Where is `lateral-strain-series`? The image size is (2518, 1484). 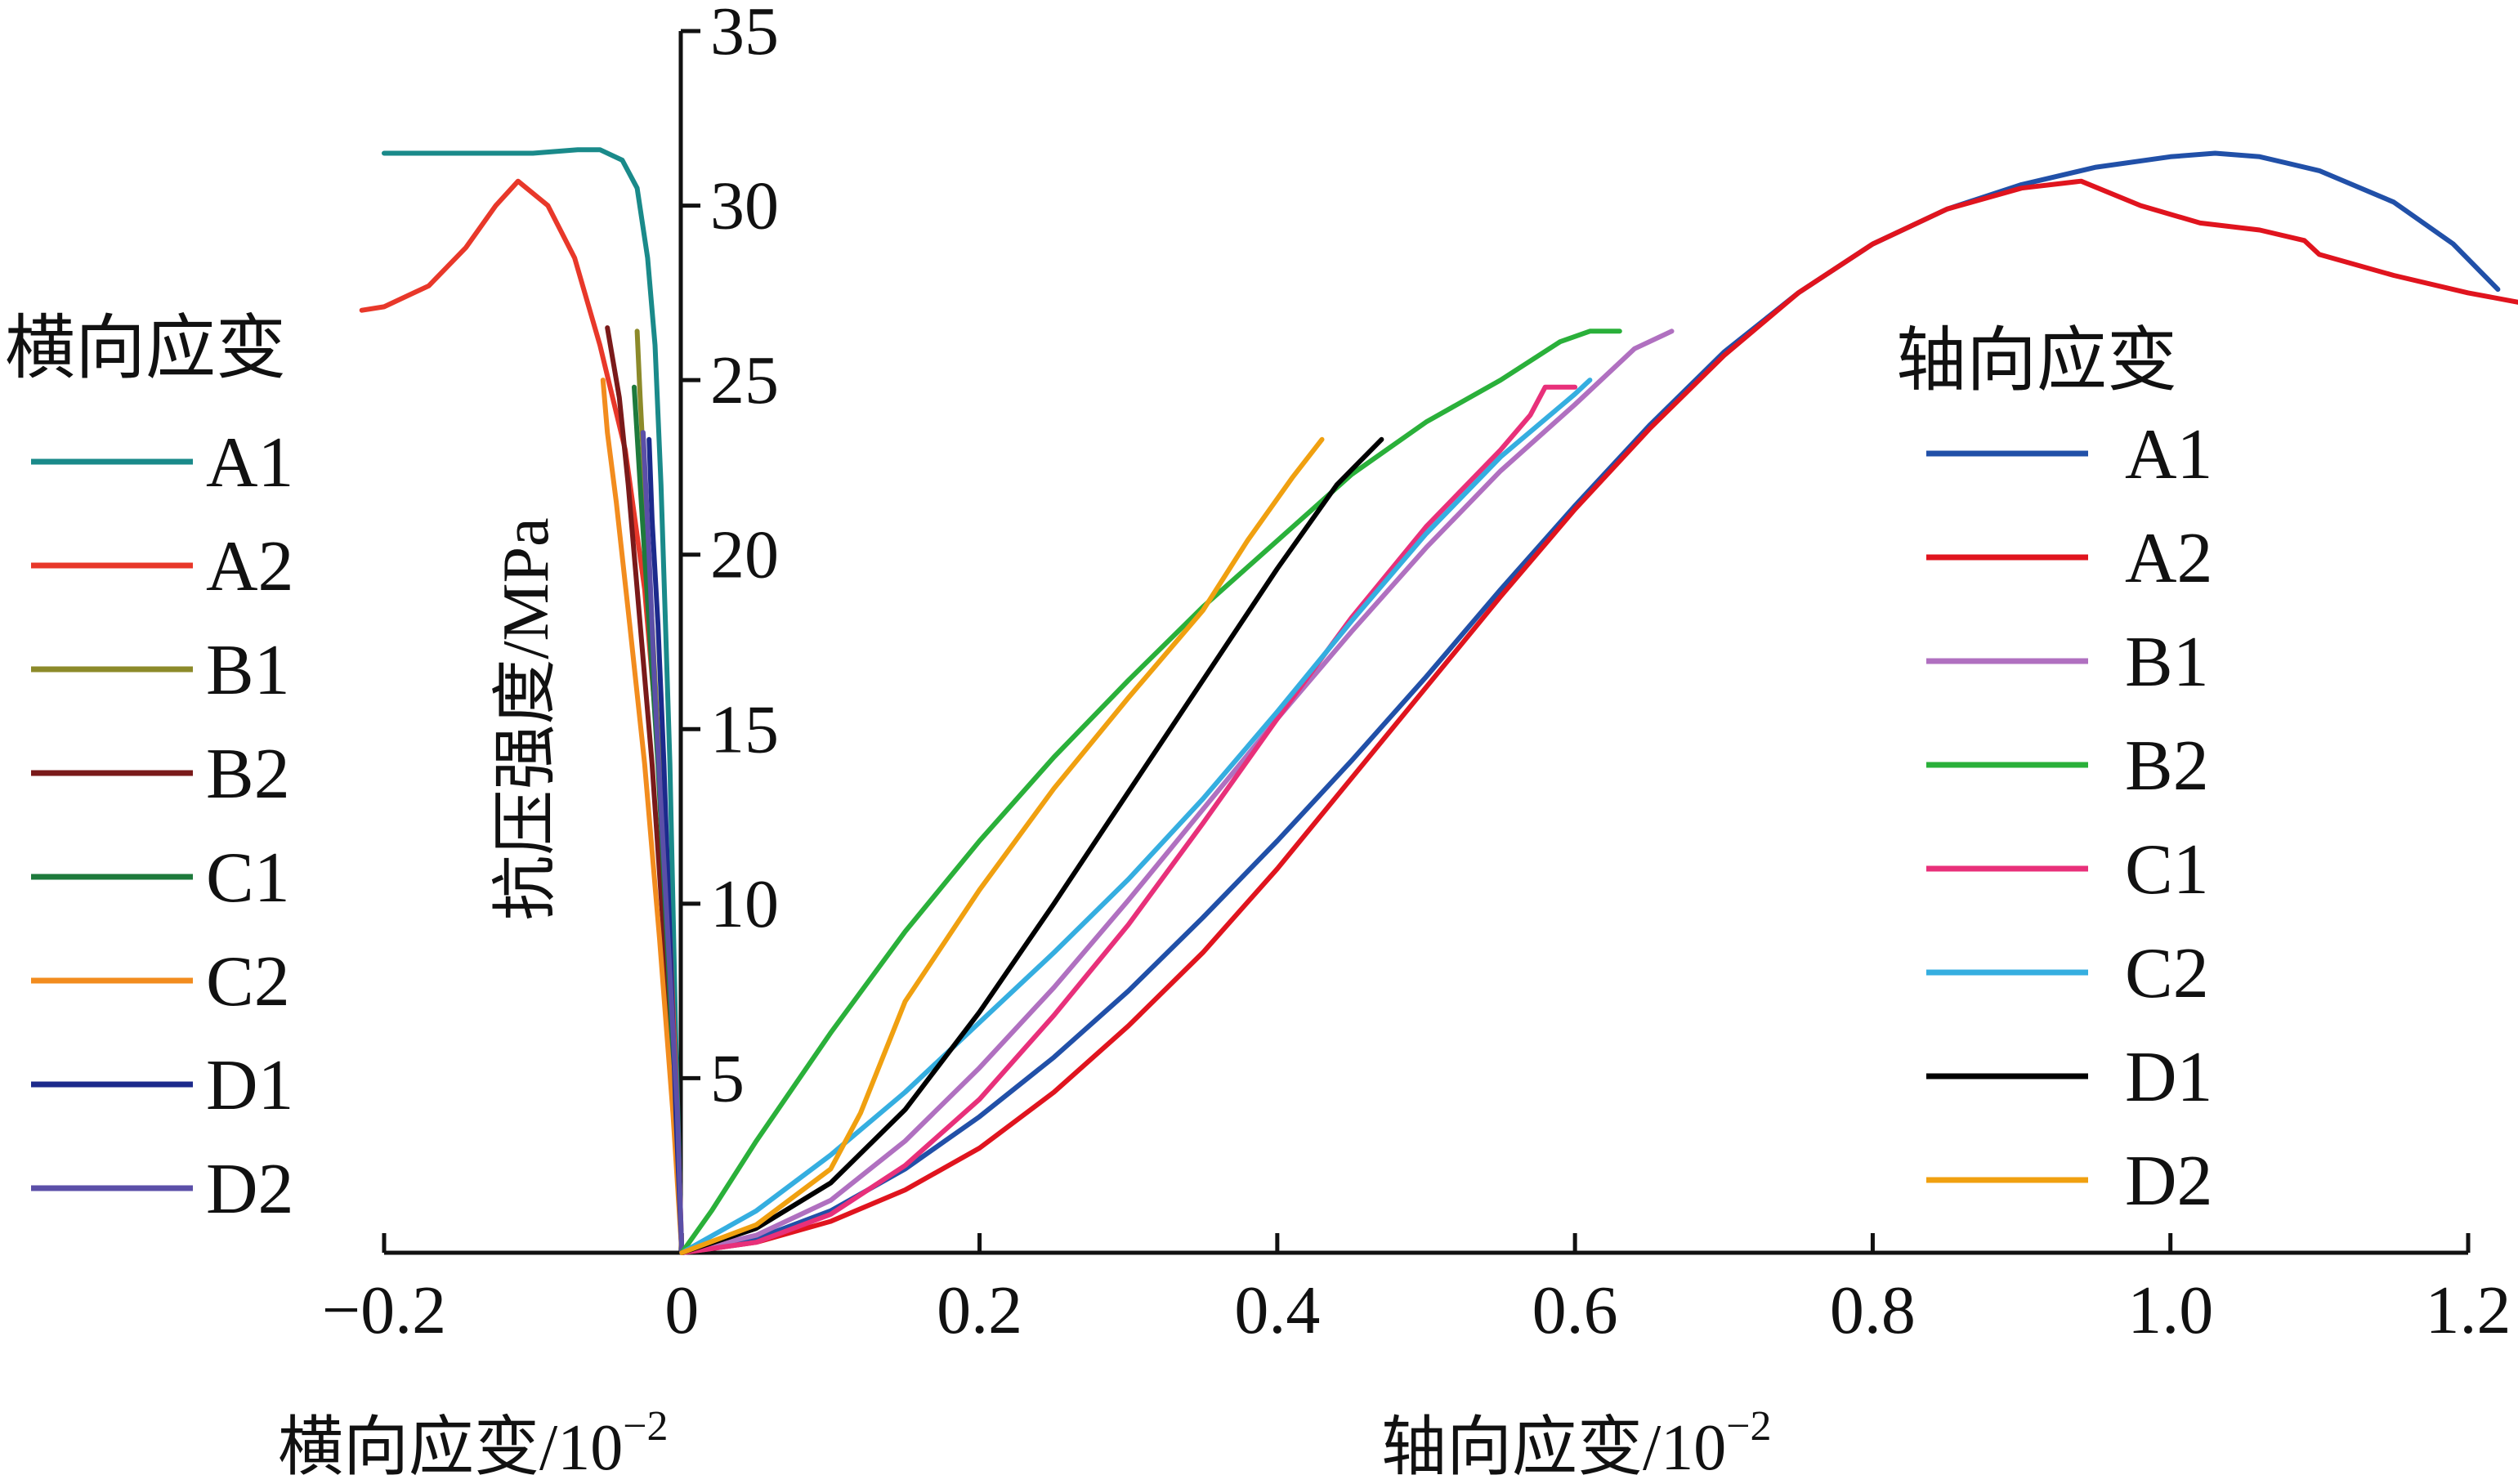
lateral-strain-series is located at coordinates (522, 701).